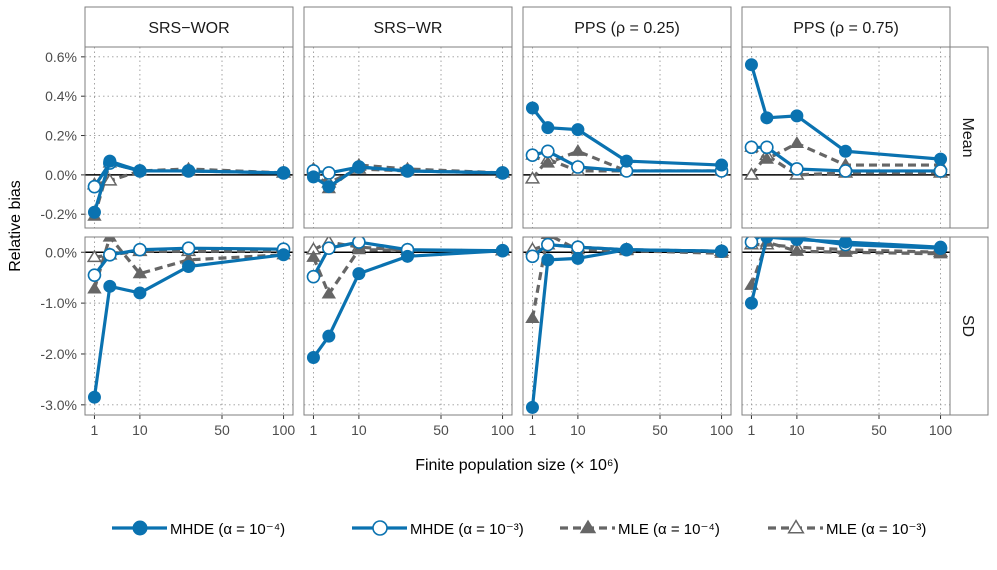 The image size is (997, 570). What do you see at coordinates (846, 28) in the screenshot?
I see `column-strip-label: PPS (ρ = 0.75)` at bounding box center [846, 28].